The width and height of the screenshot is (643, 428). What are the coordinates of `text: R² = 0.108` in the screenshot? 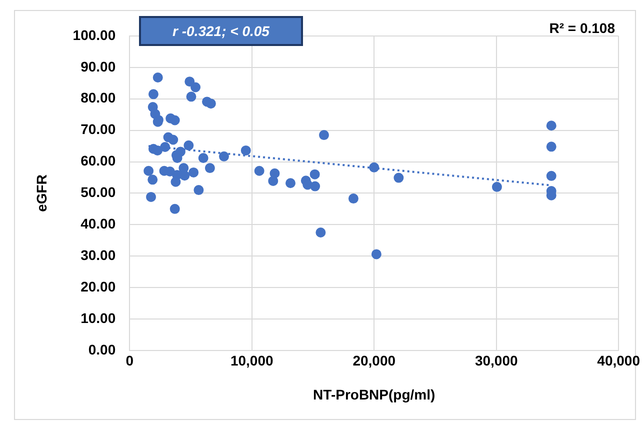 It's located at (582, 28).